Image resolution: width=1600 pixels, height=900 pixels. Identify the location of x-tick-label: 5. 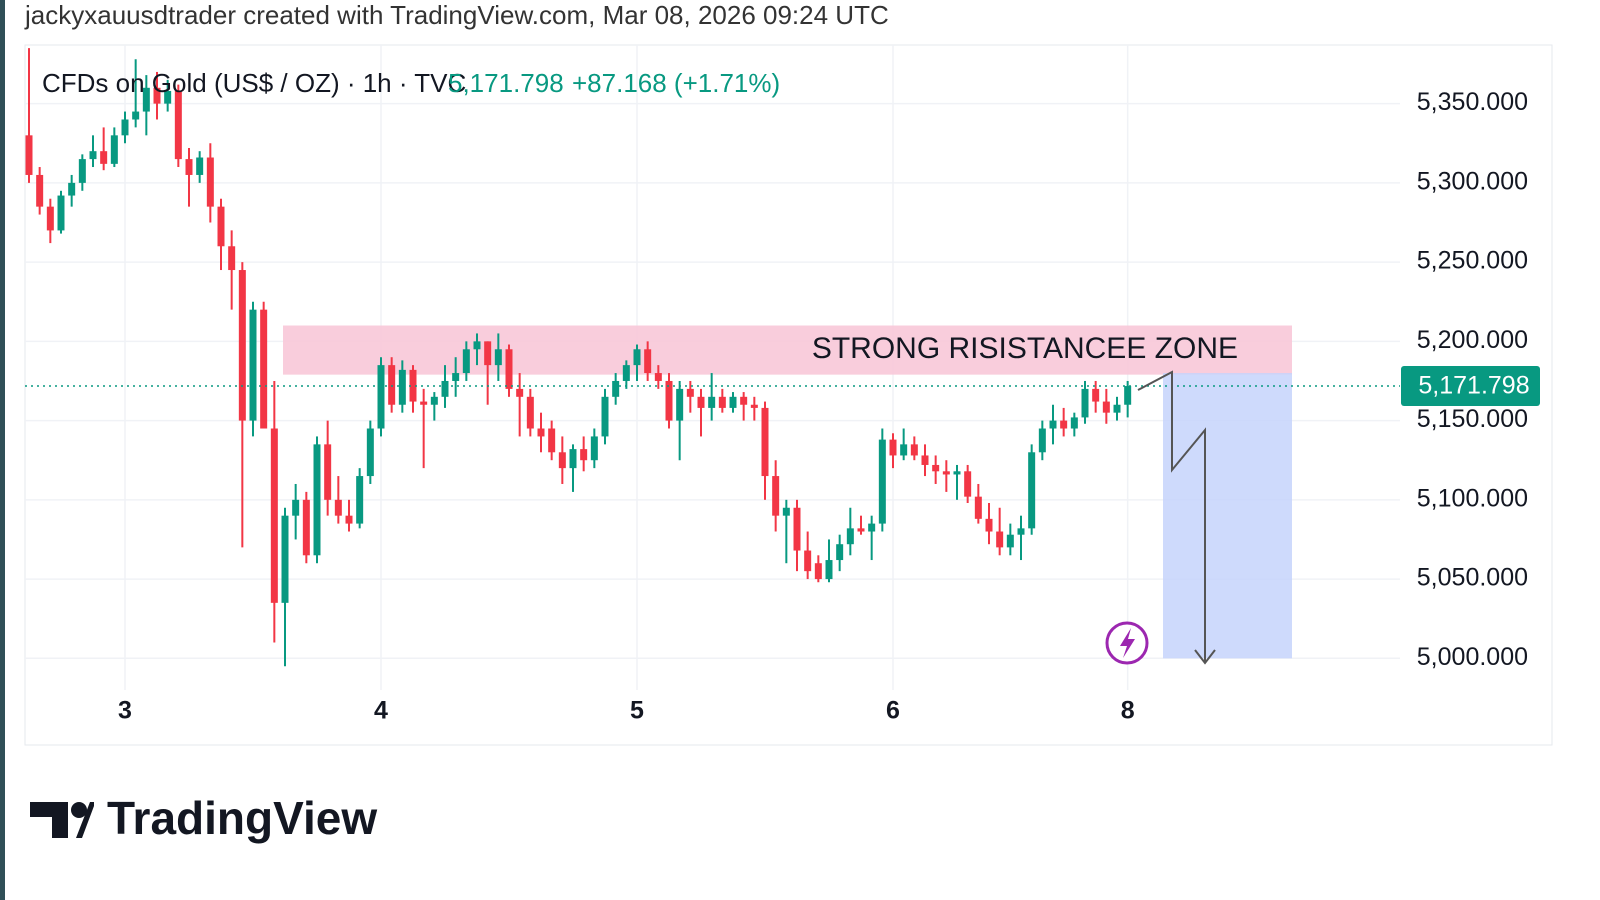
(637, 711).